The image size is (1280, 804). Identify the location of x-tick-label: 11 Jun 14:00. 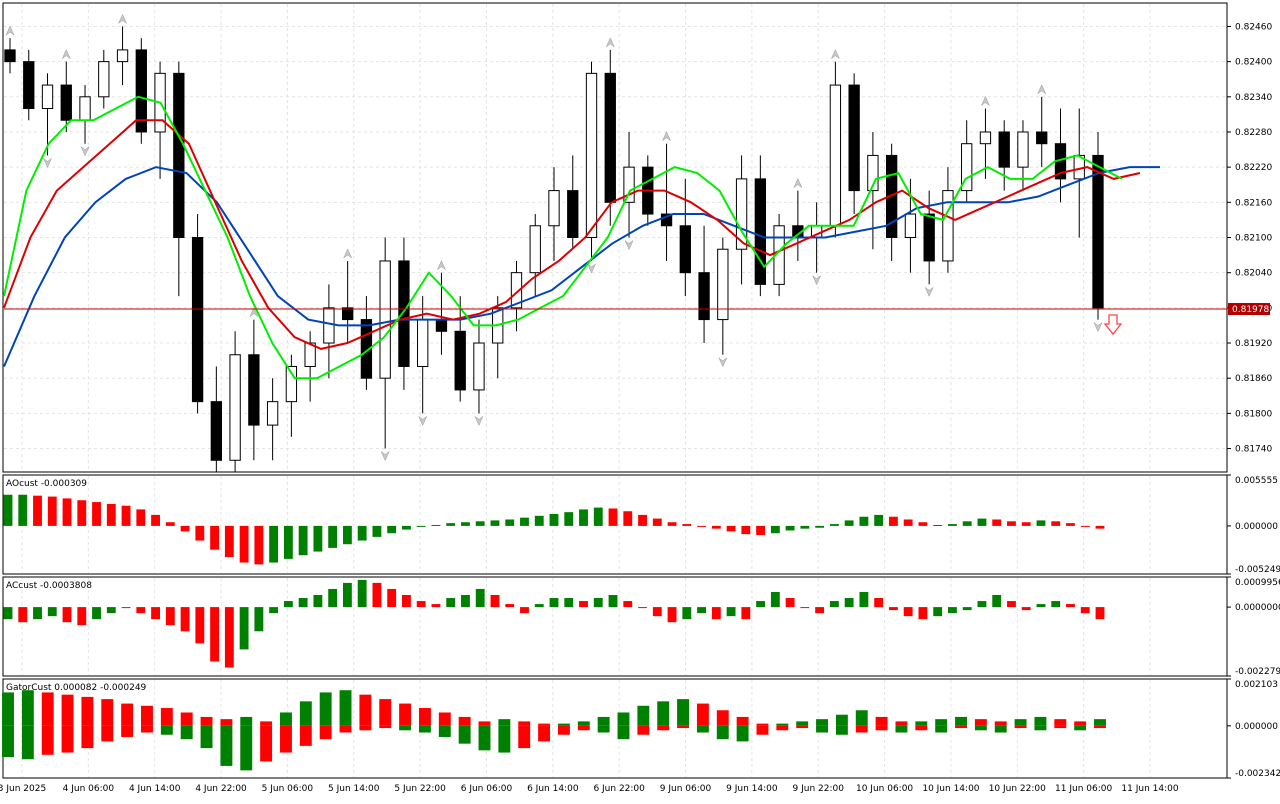
(1149, 789).